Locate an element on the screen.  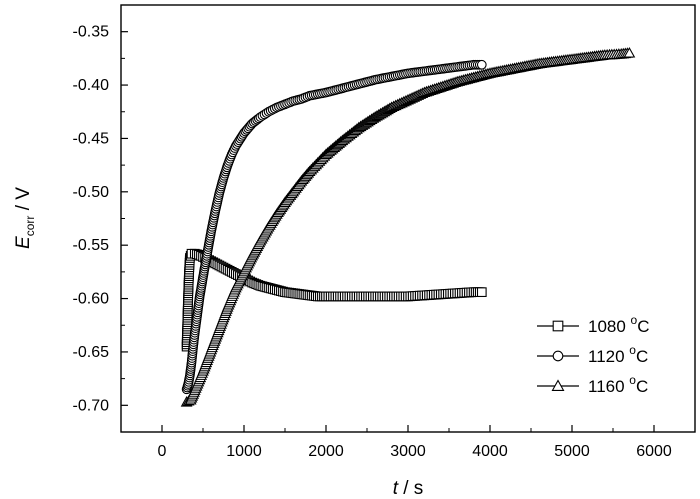
legend-item: 1080 oC is located at coordinates (593, 324).